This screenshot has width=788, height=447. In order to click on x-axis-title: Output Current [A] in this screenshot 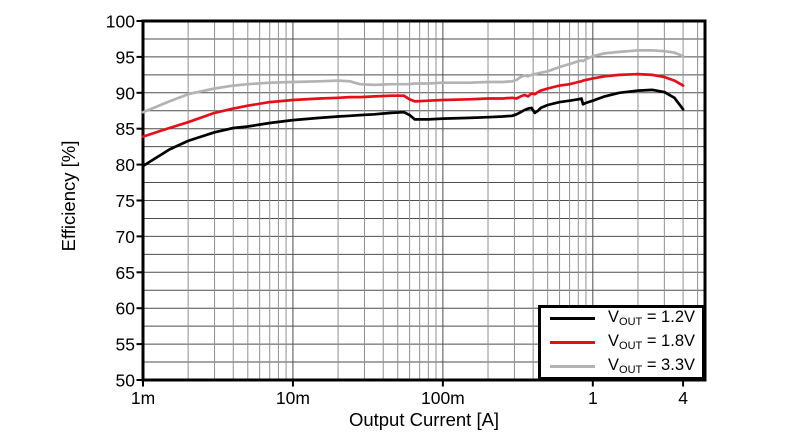, I will do `click(424, 419)`.